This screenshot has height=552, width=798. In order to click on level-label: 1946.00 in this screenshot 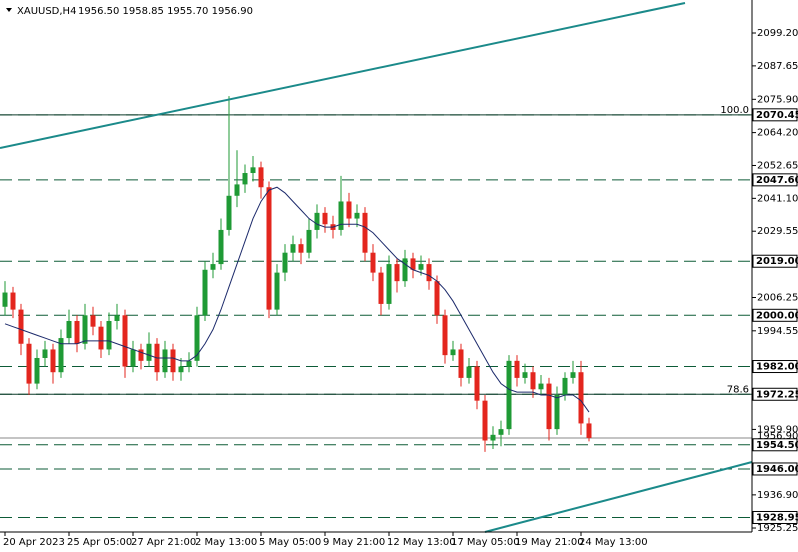, I will do `click(777, 469)`.